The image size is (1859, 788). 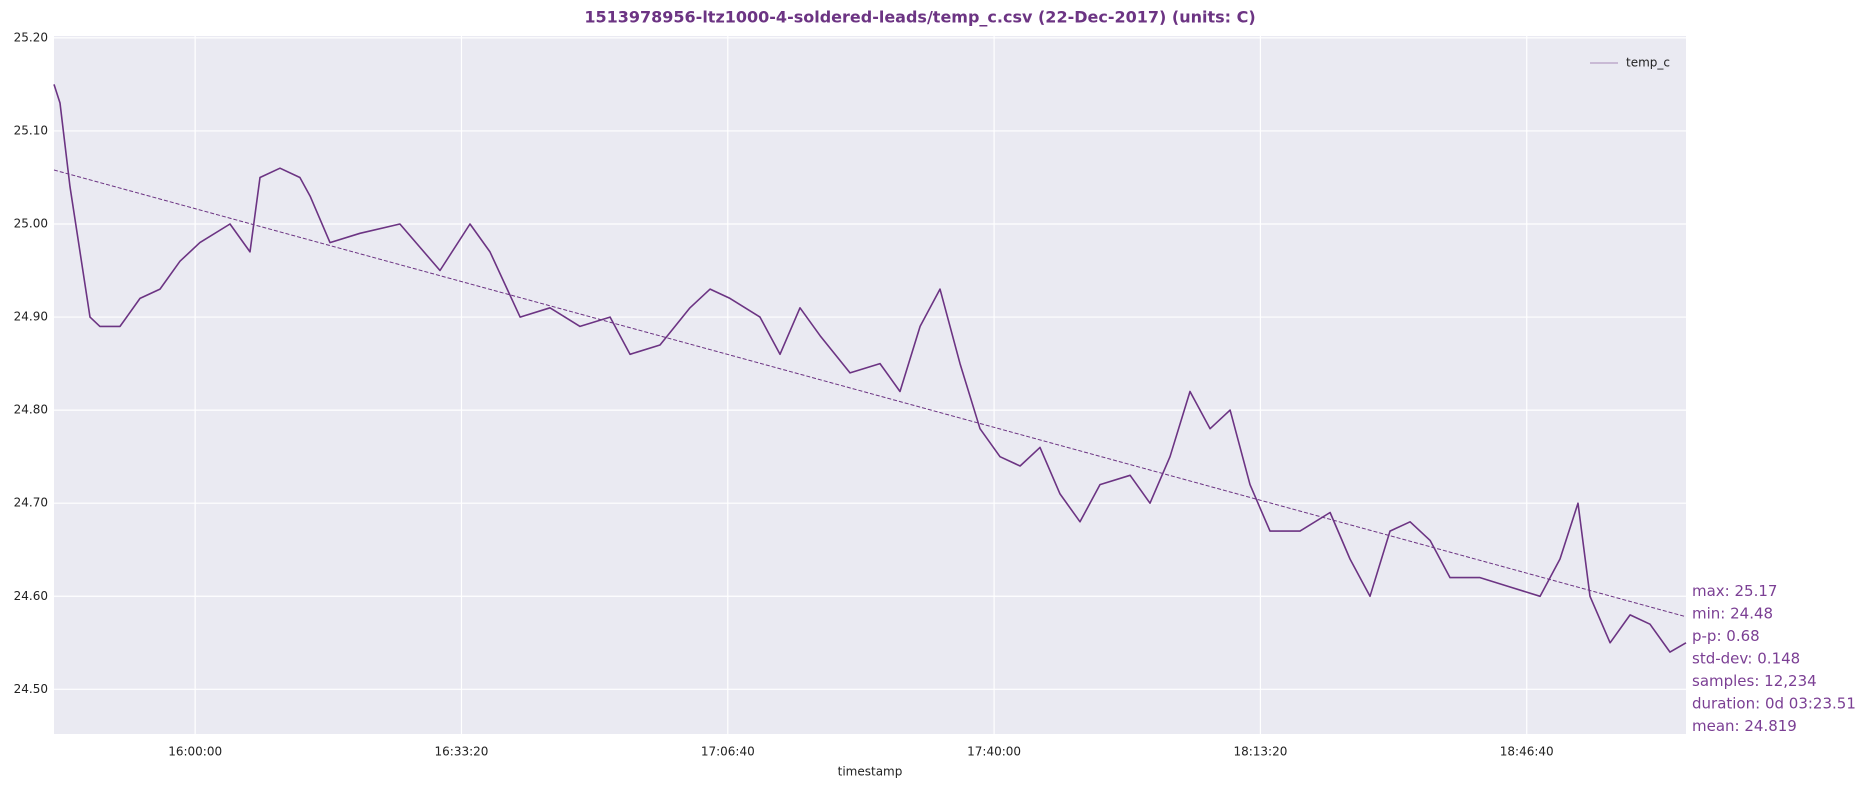 I want to click on stat-text: std-dev: 0.148, so click(x=1746, y=659).